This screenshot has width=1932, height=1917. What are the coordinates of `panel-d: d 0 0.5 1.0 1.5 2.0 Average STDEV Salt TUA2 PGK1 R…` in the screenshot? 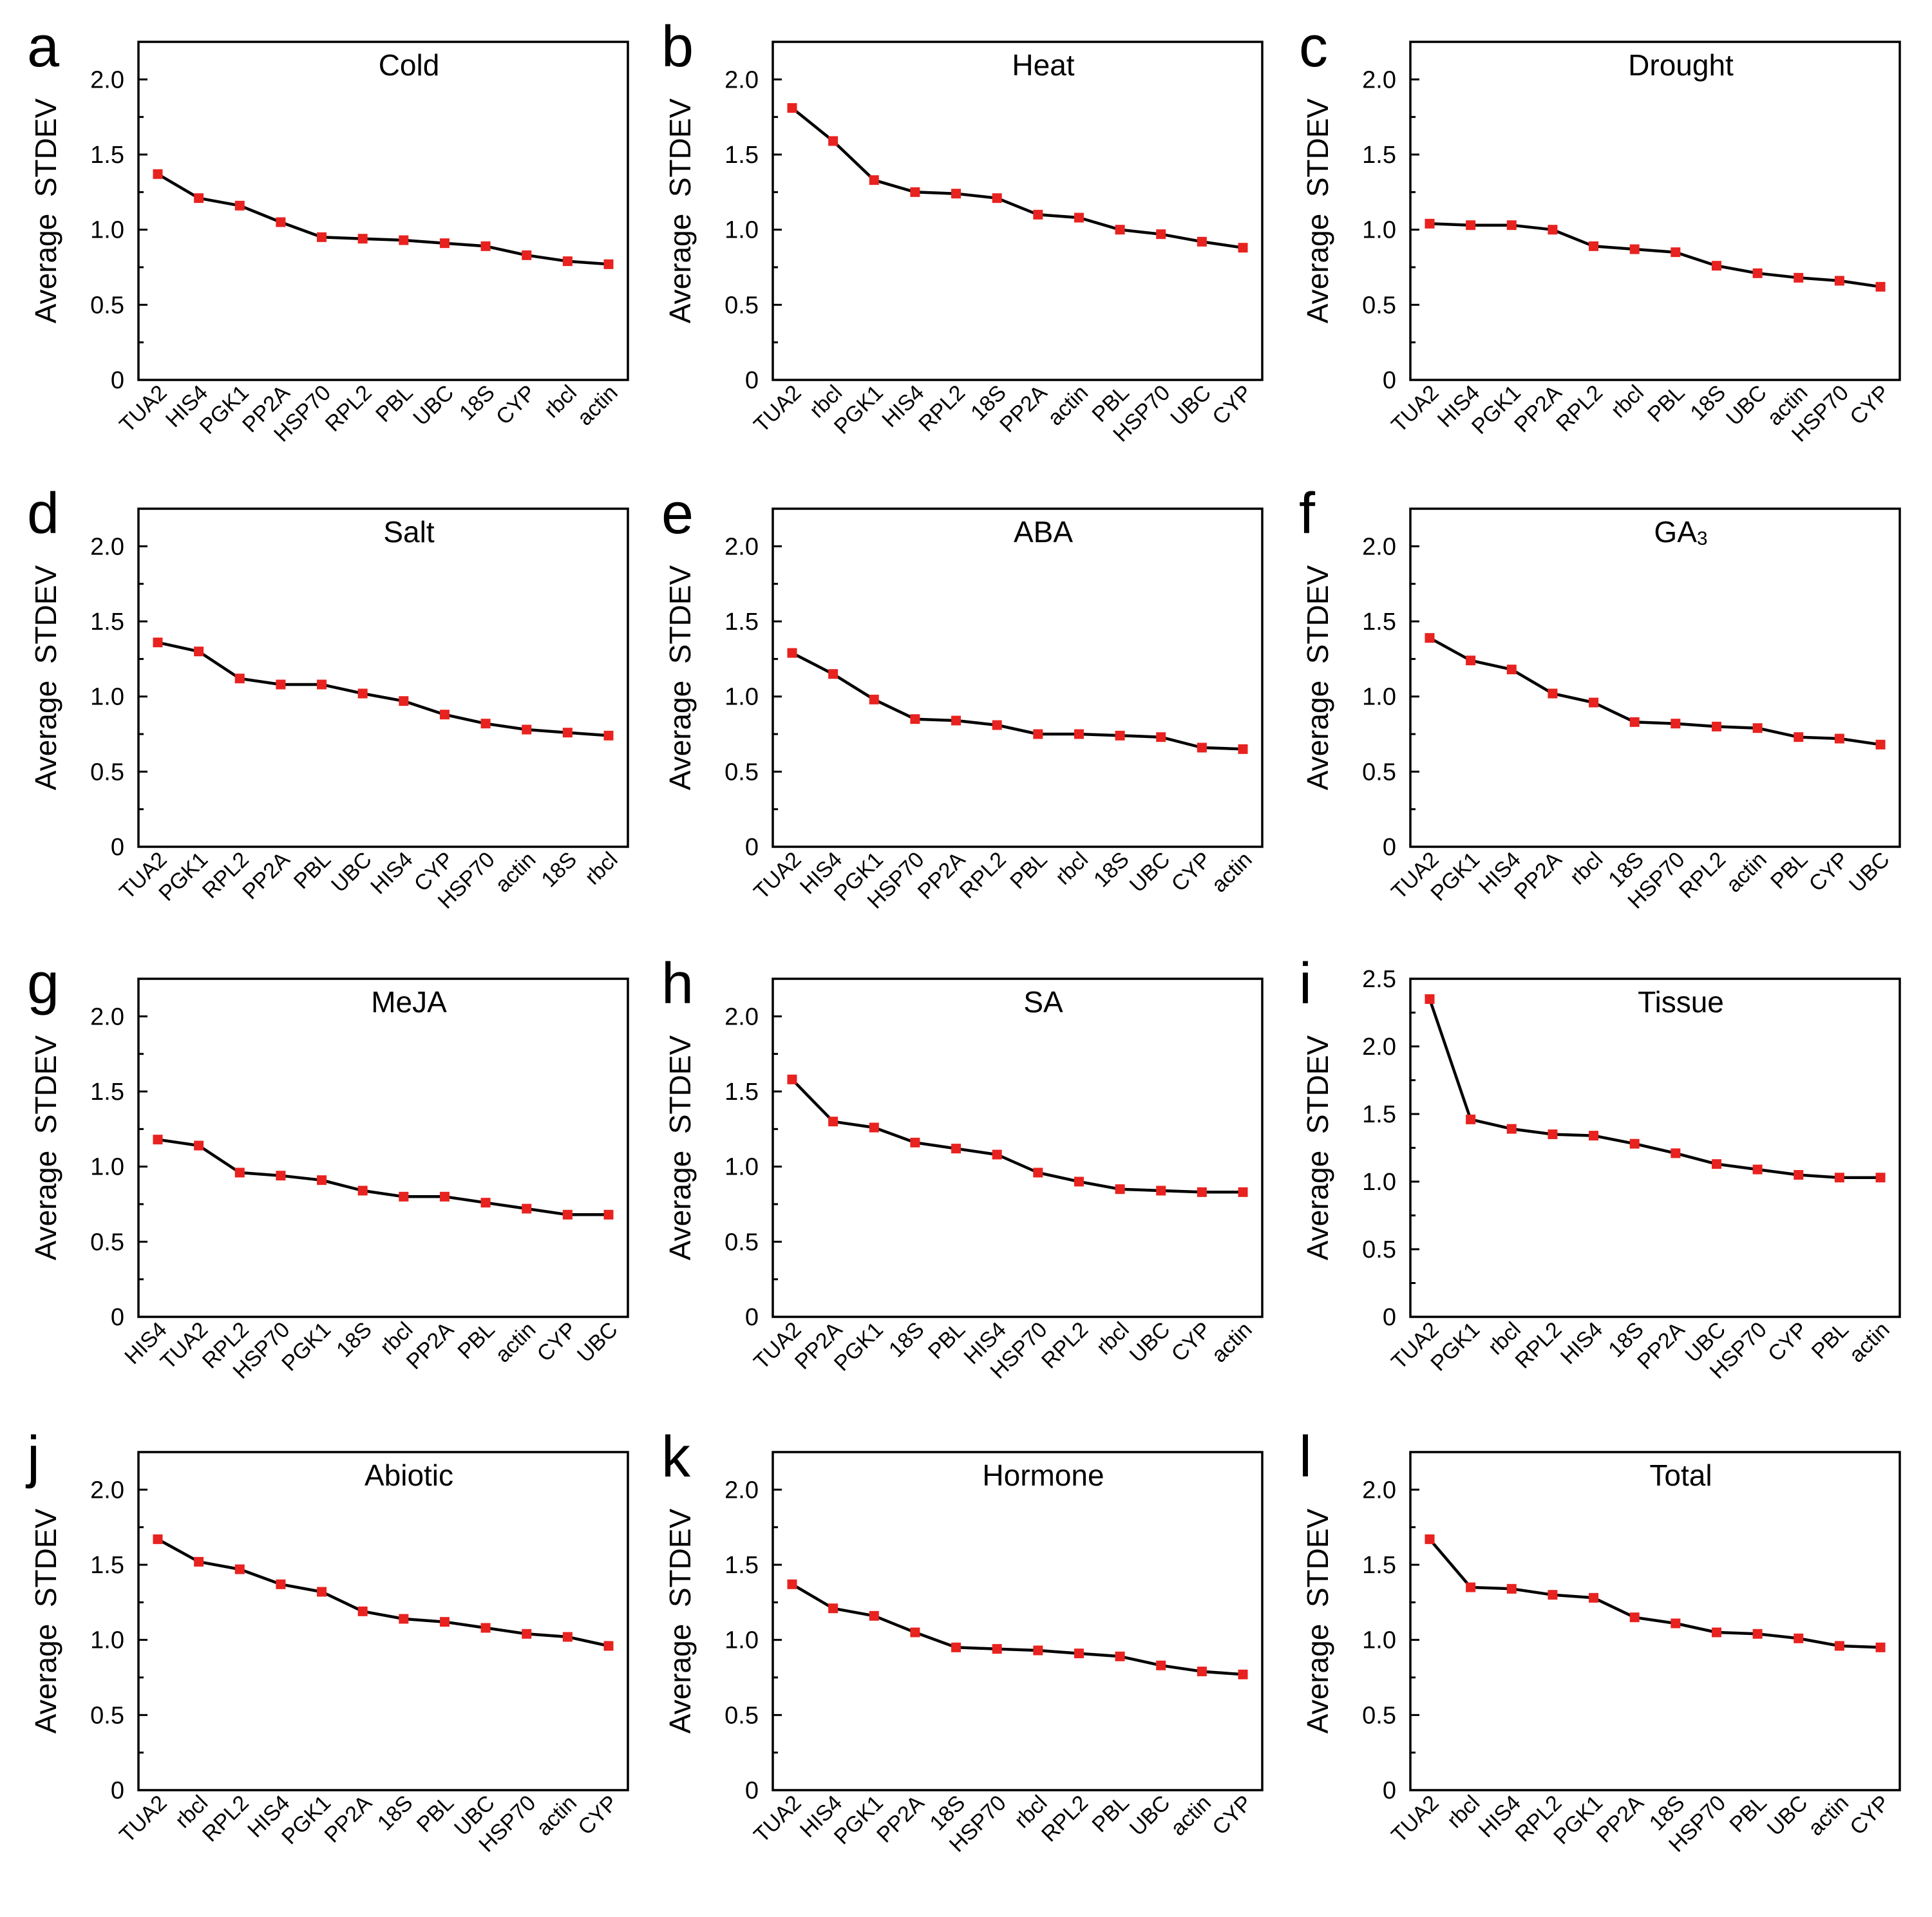 It's located at (322, 705).